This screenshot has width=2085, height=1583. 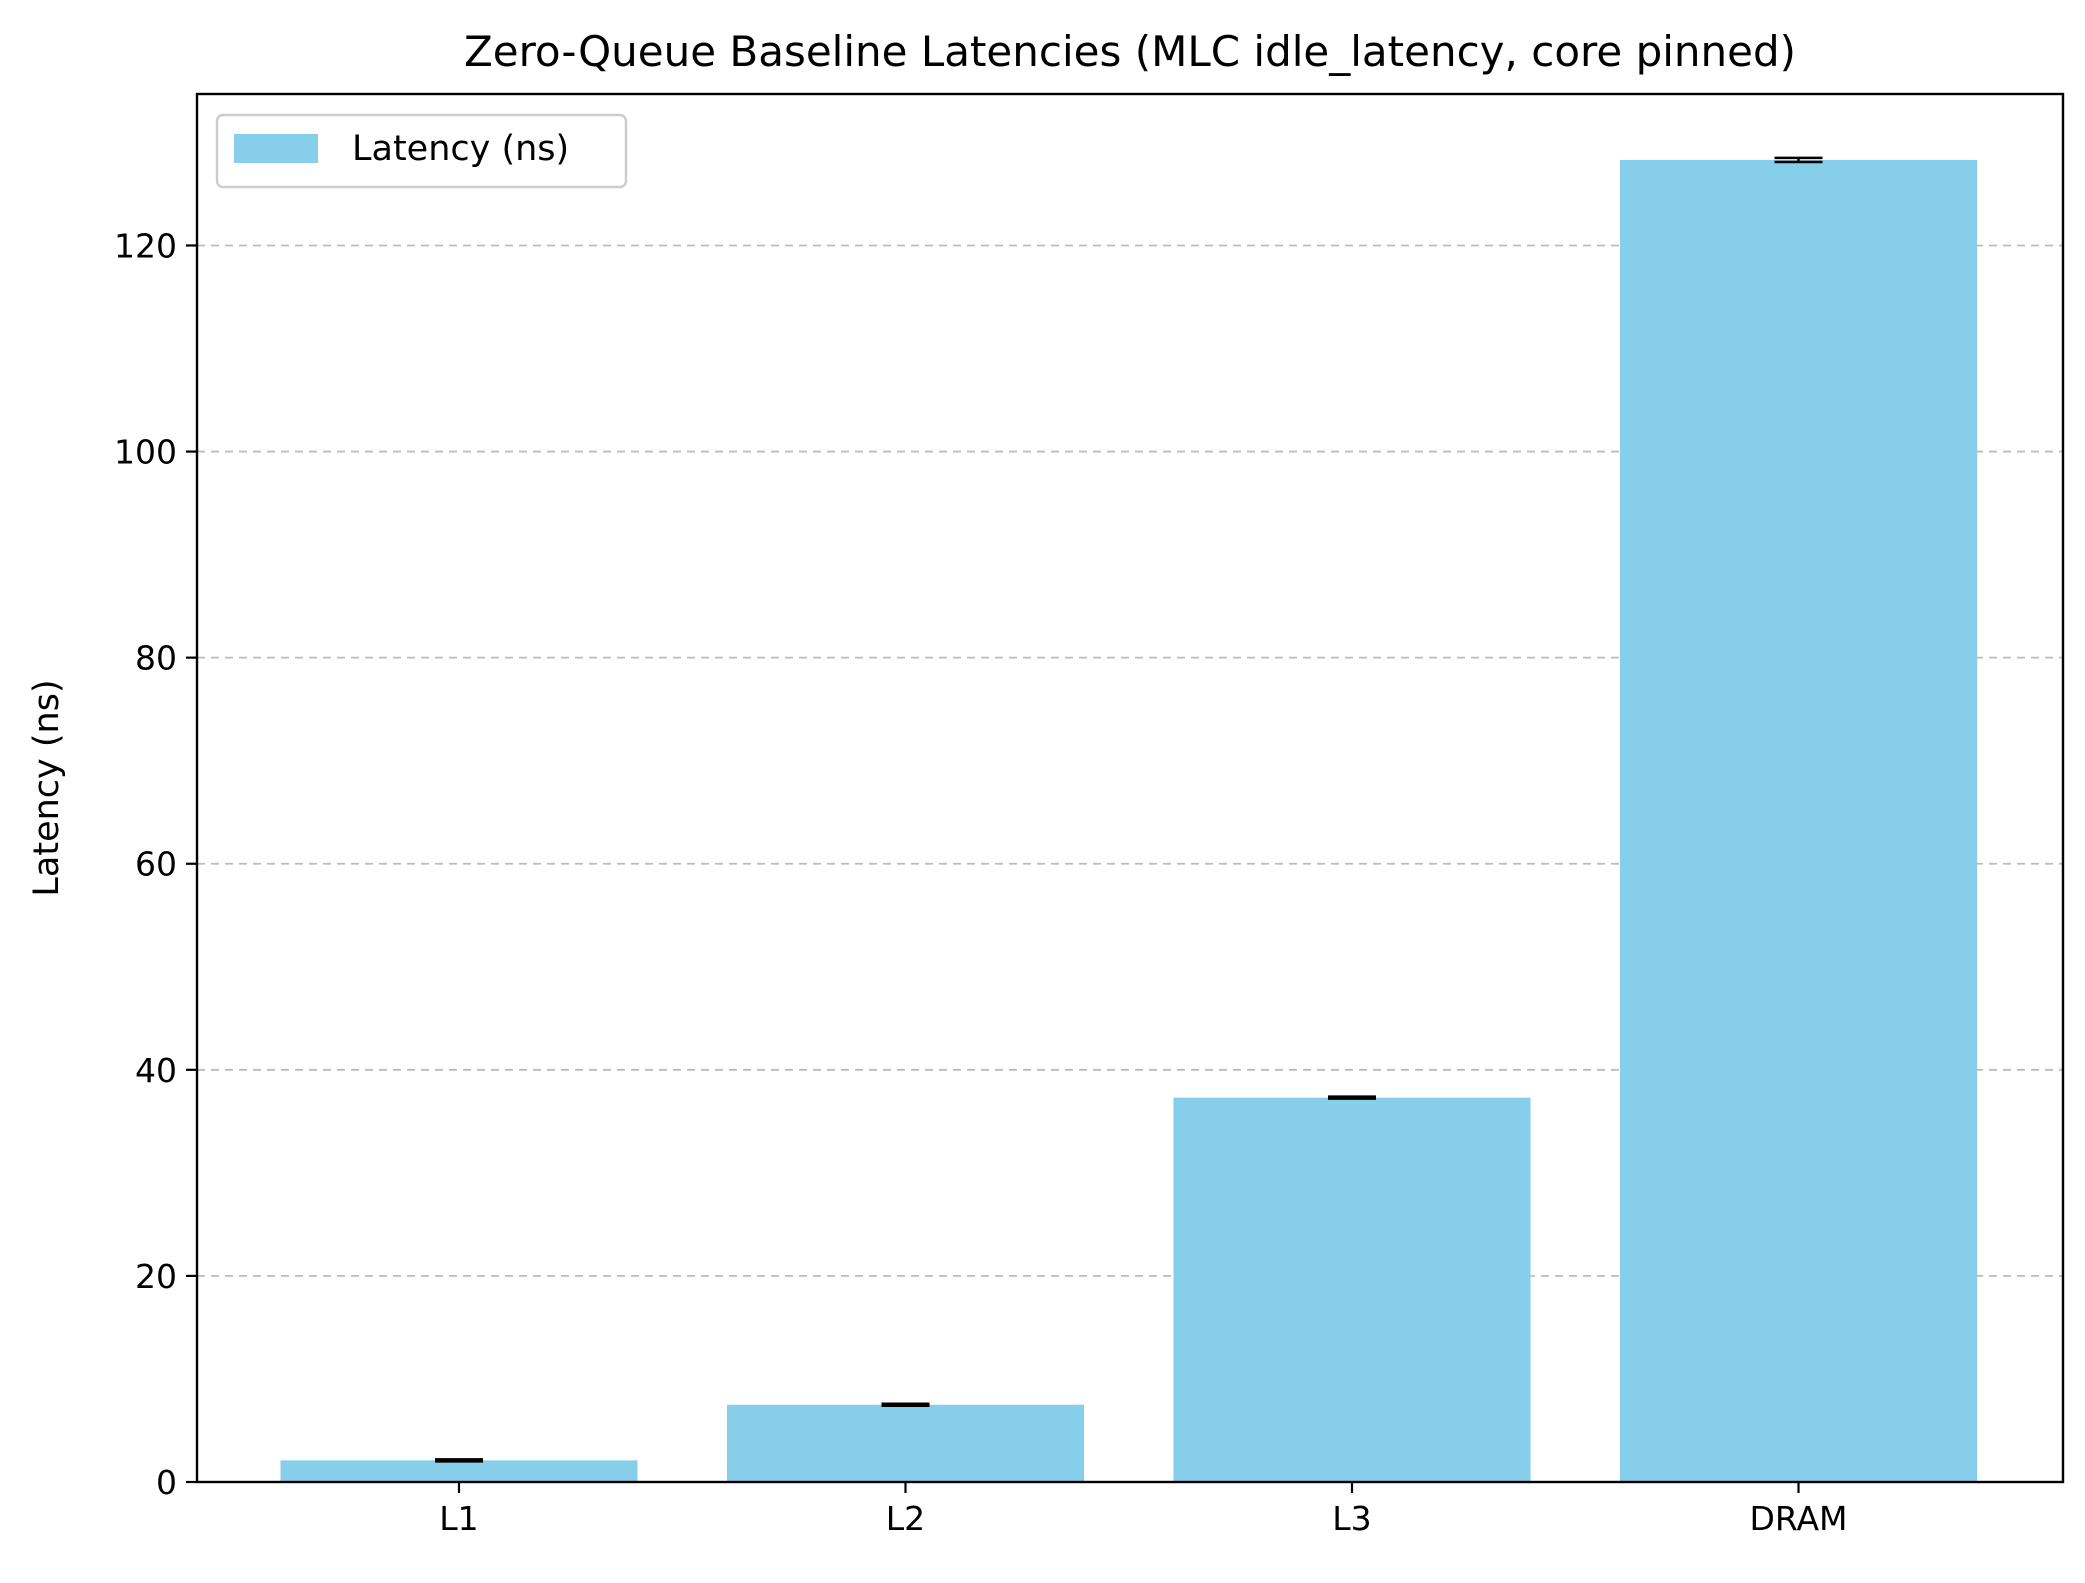 I want to click on x-tick-label: L2, so click(x=905, y=1518).